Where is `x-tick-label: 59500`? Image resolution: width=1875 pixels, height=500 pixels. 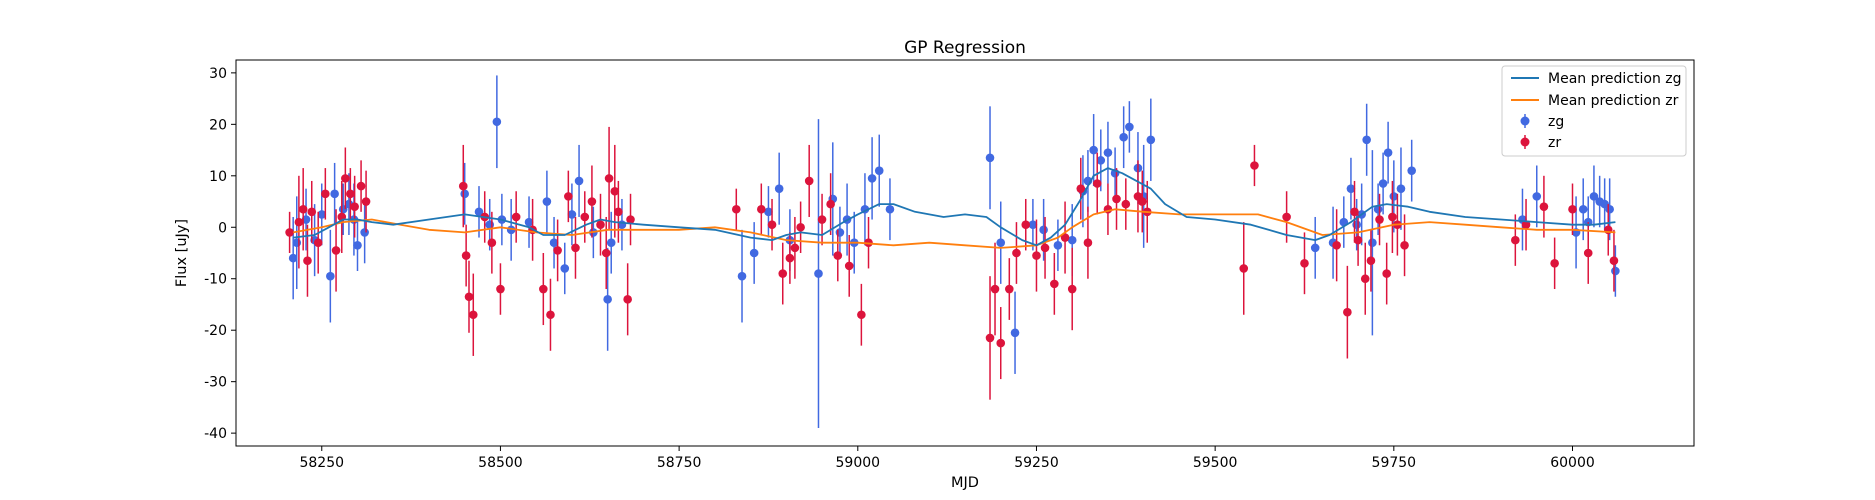
x-tick-label: 59500 is located at coordinates (1215, 463).